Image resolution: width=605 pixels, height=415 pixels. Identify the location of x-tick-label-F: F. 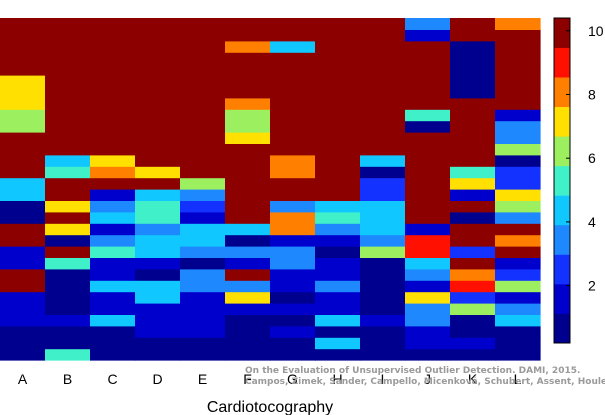
(247, 379).